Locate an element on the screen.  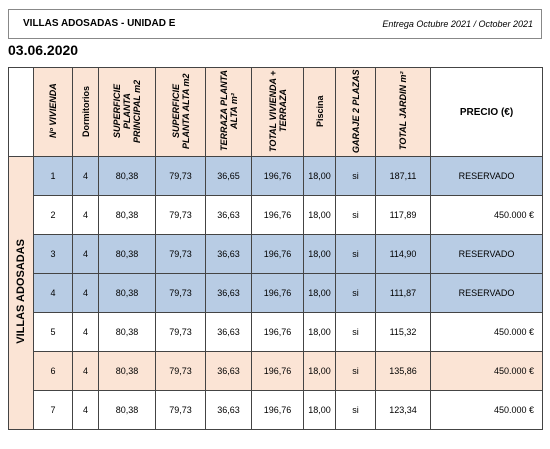
header-text: Piscina is located at coordinates (319, 111).